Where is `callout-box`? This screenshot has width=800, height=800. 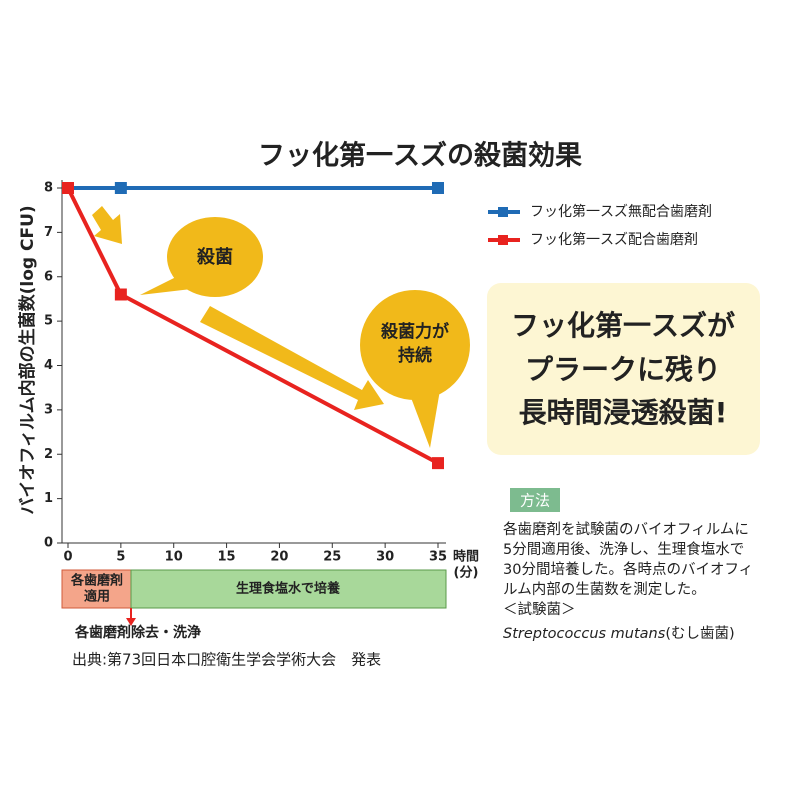 callout-box is located at coordinates (623, 369).